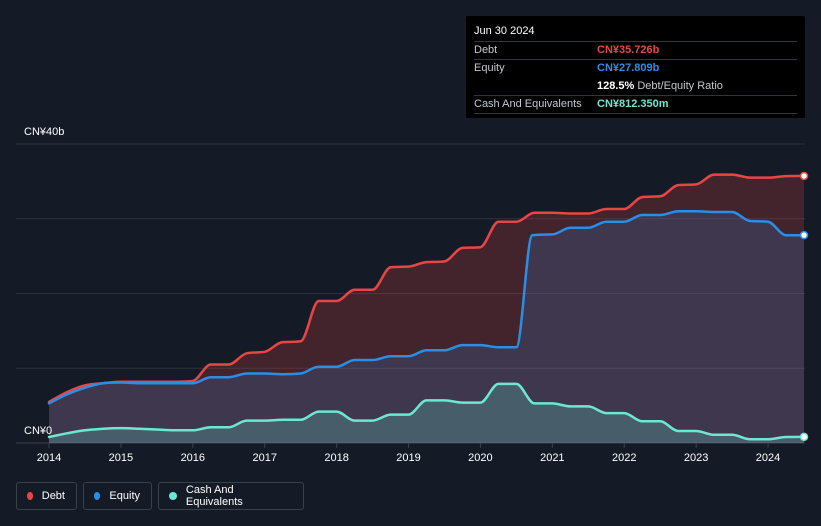 This screenshot has height=526, width=821. I want to click on x-tick-label: 2015, so click(121, 458).